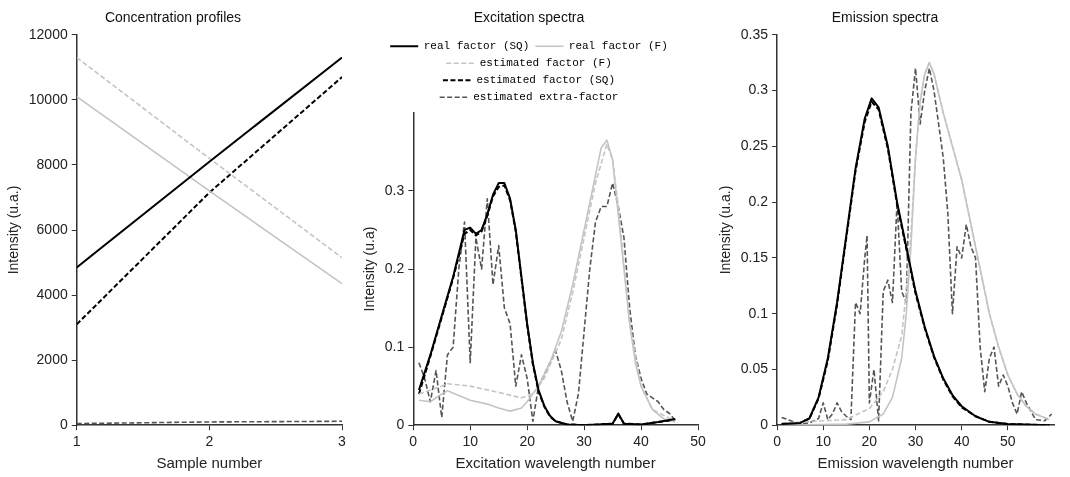 The image size is (1070, 477). What do you see at coordinates (52, 228) in the screenshot?
I see `y-tick-label: 6000` at bounding box center [52, 228].